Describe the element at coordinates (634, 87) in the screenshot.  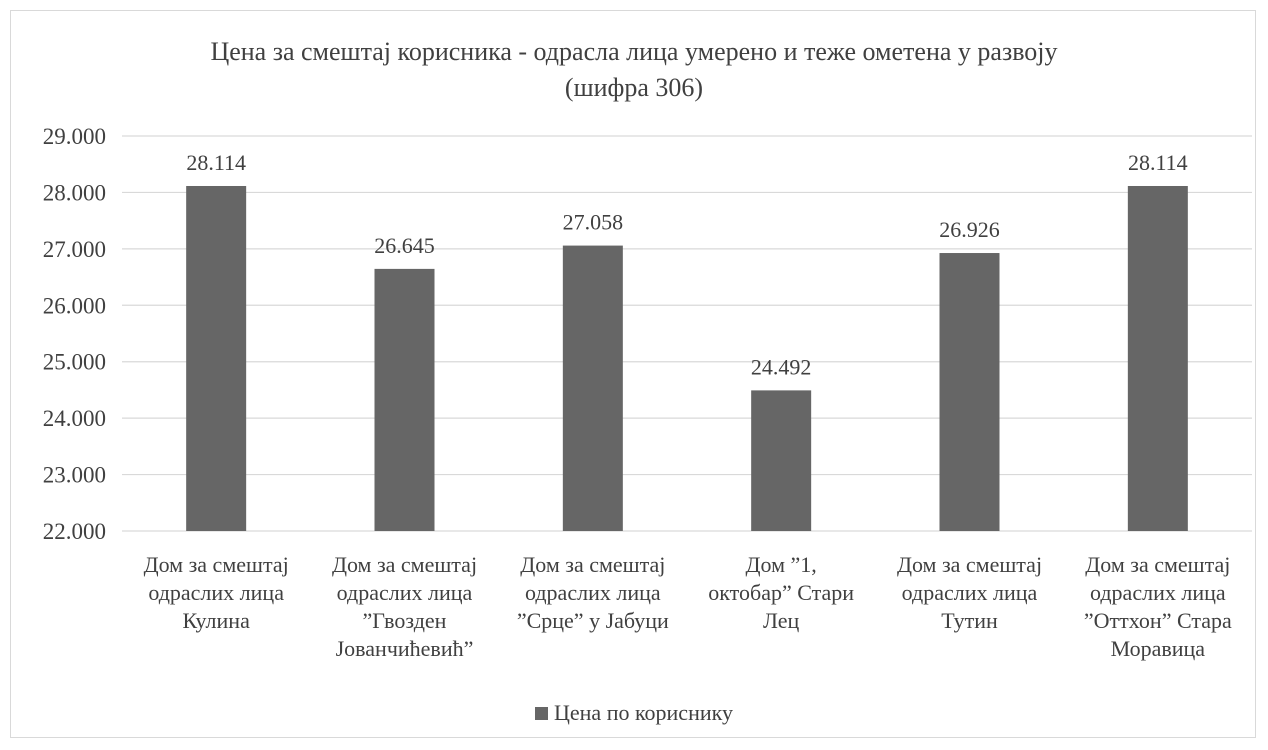
I see `chart-subtitle-text: (шифра 306)` at that location.